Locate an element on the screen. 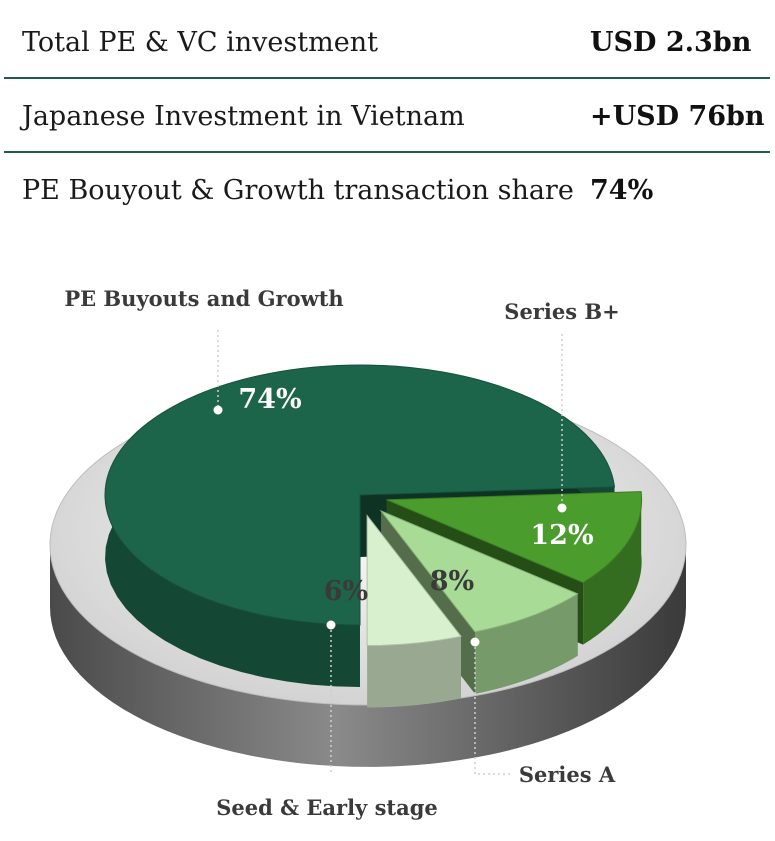  data-label-series-b: 12% is located at coordinates (561, 535).